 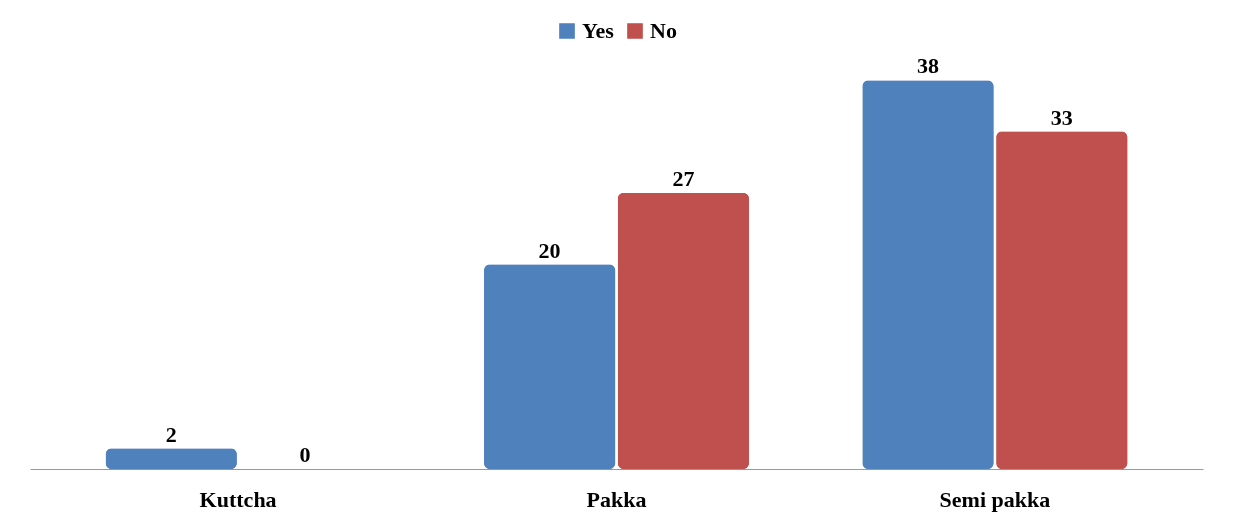 I want to click on data-label: 27, so click(x=683, y=178).